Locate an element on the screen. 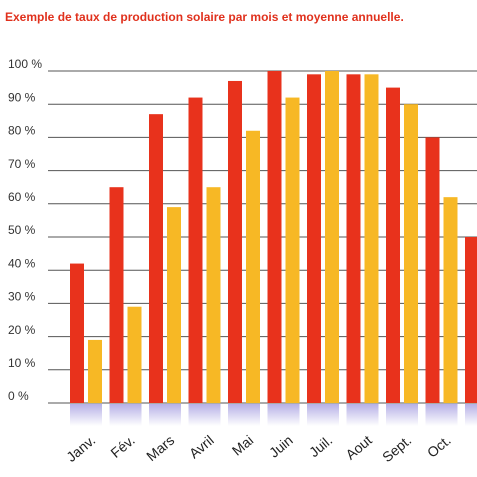  y-tick-label: 20 % is located at coordinates (22, 330).